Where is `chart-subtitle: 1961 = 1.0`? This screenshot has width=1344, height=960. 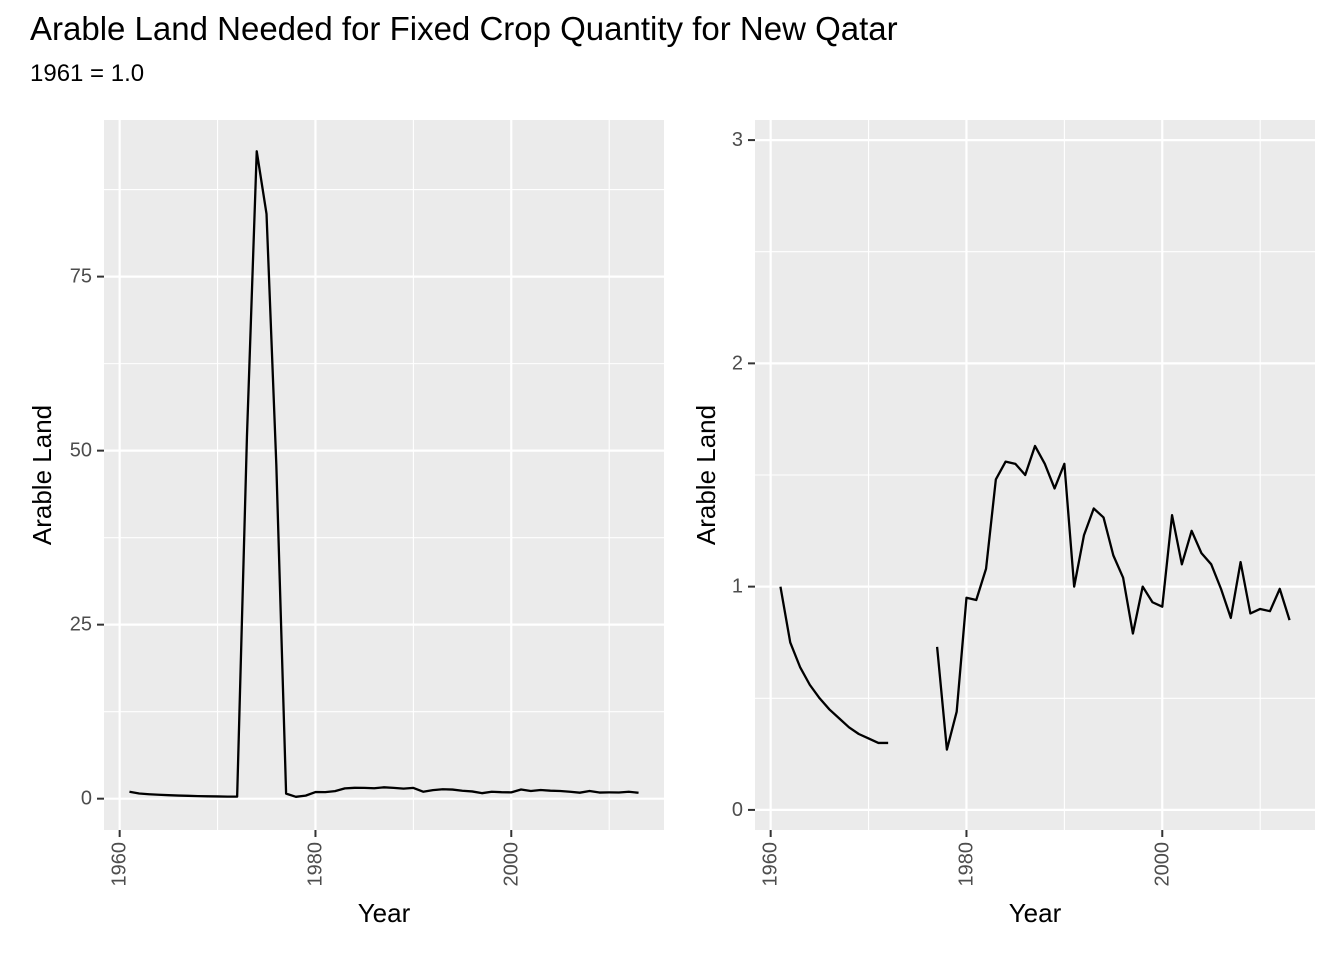 chart-subtitle: 1961 = 1.0 is located at coordinates (87, 73).